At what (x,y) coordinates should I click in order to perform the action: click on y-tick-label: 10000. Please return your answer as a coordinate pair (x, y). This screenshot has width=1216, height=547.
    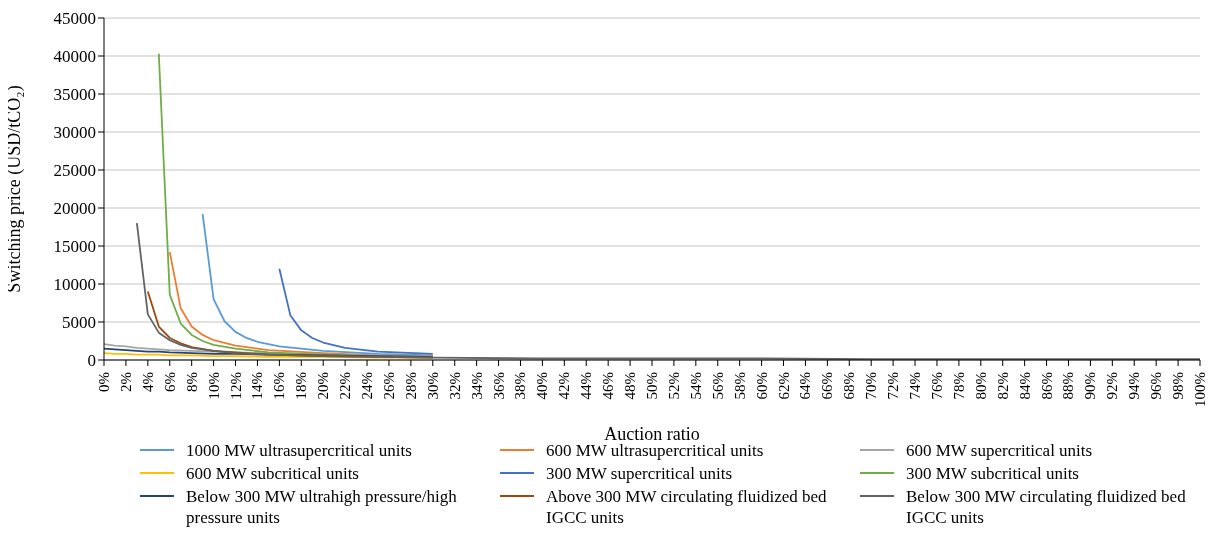
    Looking at the image, I should click on (74, 285).